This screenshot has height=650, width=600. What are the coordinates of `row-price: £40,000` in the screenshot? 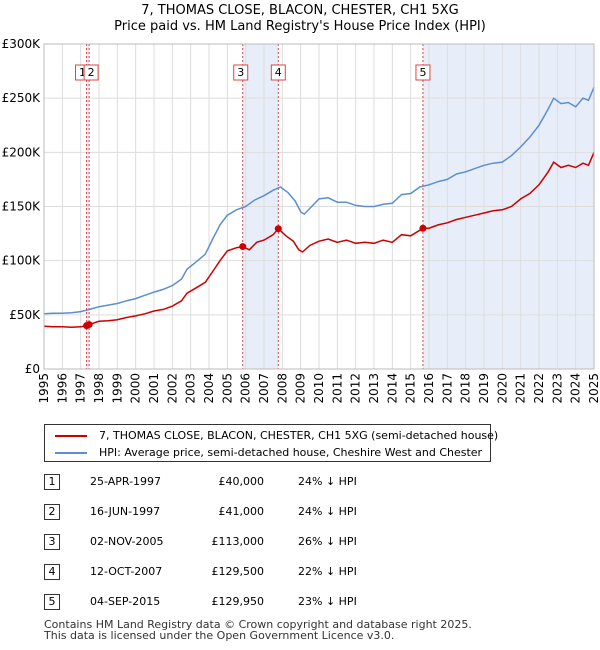 It's located at (241, 481).